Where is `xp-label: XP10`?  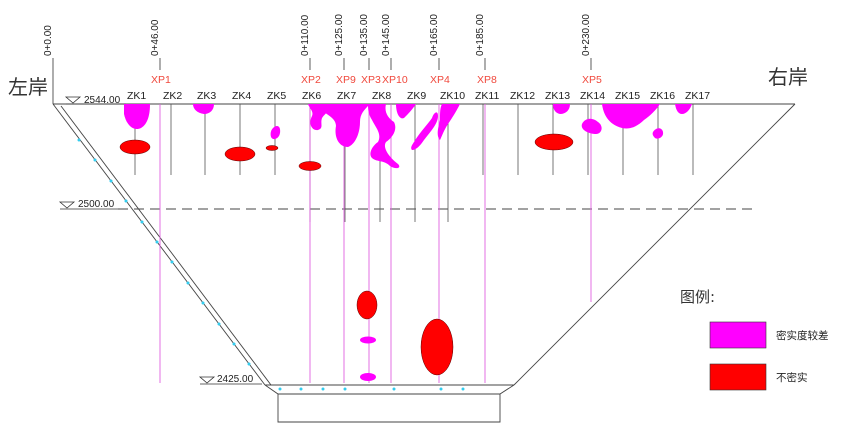
xp-label: XP10 is located at coordinates (395, 80).